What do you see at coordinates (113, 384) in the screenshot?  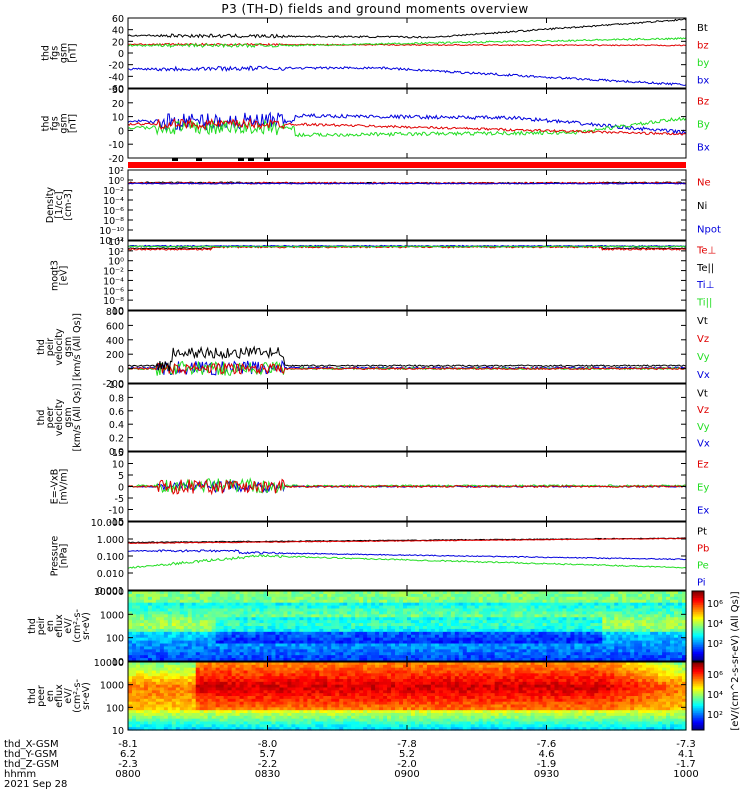 I see `y-tick-label: -200` at bounding box center [113, 384].